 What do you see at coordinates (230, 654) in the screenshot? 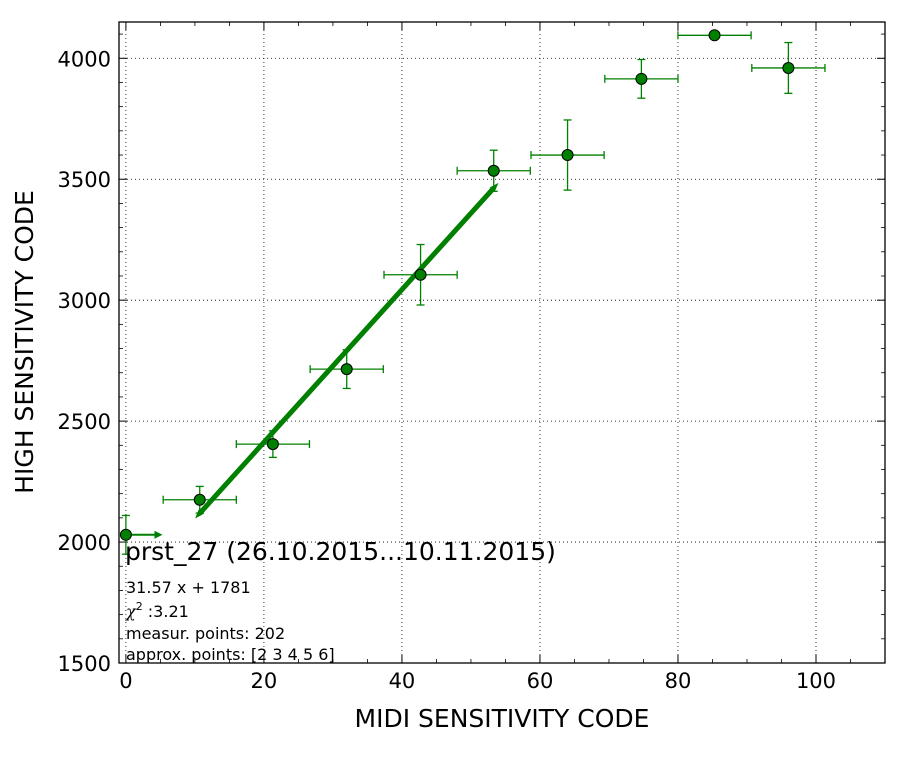
I see `annotation-approx-points: approx. points: [2 3 4 5 6]` at bounding box center [230, 654].